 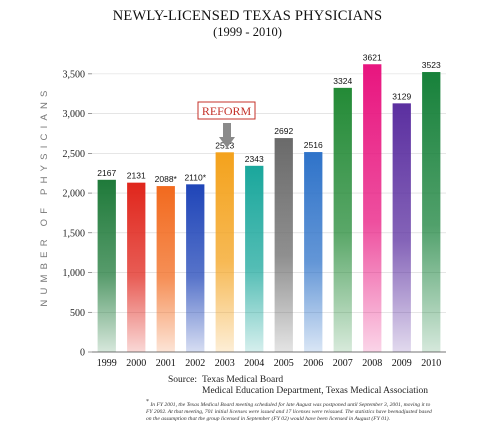 What do you see at coordinates (225, 363) in the screenshot?
I see `x-tick-label-2003: 2003` at bounding box center [225, 363].